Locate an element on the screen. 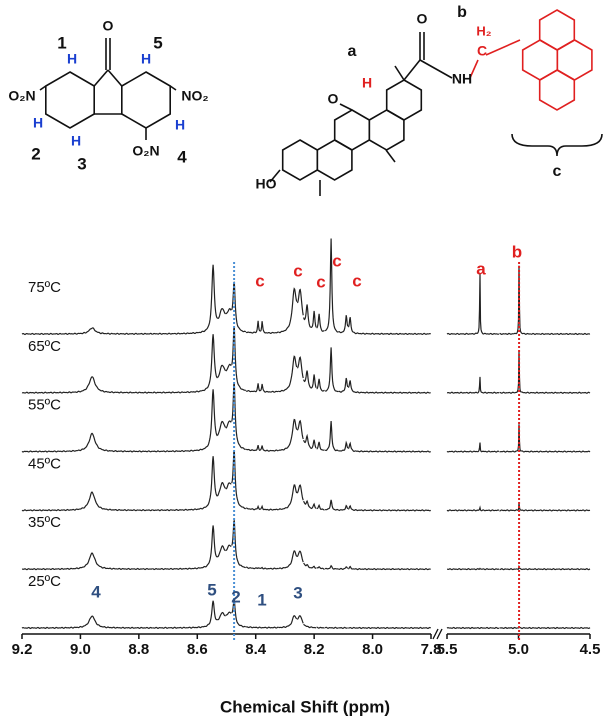 This screenshot has width=611, height=728. x-tick-label: 7.8 is located at coordinates (431, 649).